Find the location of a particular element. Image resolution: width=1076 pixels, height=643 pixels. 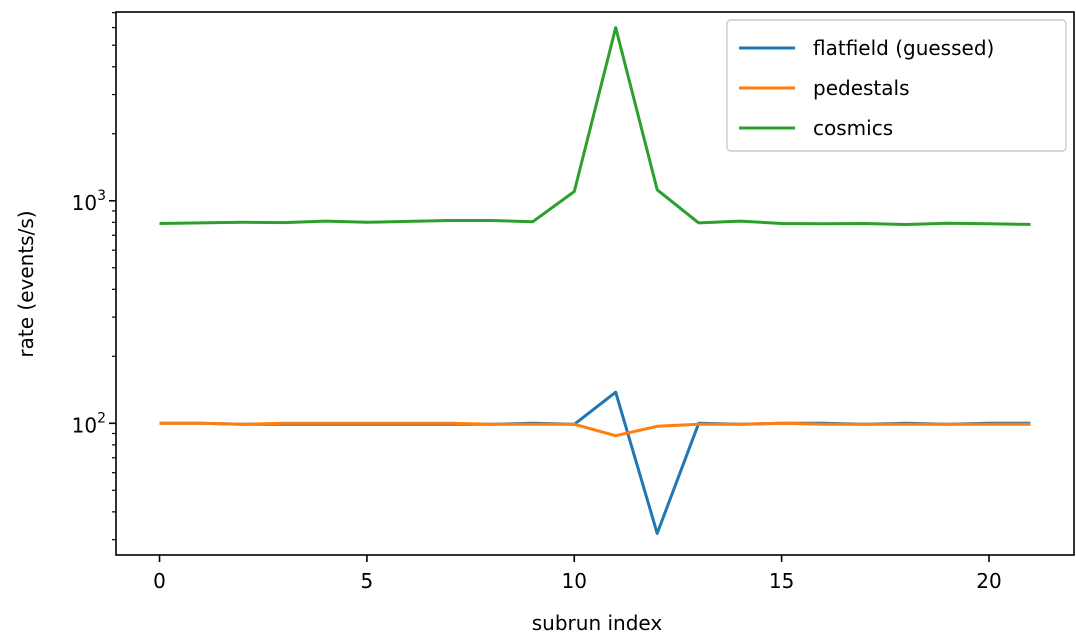

legend-label-0: flatfield (guessed) is located at coordinates (903, 48).